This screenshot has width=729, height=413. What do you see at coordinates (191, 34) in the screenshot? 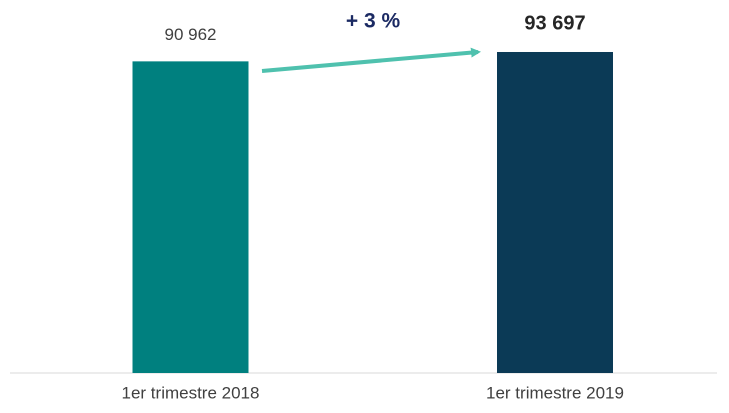
I see `value-label: 90 962` at bounding box center [191, 34].